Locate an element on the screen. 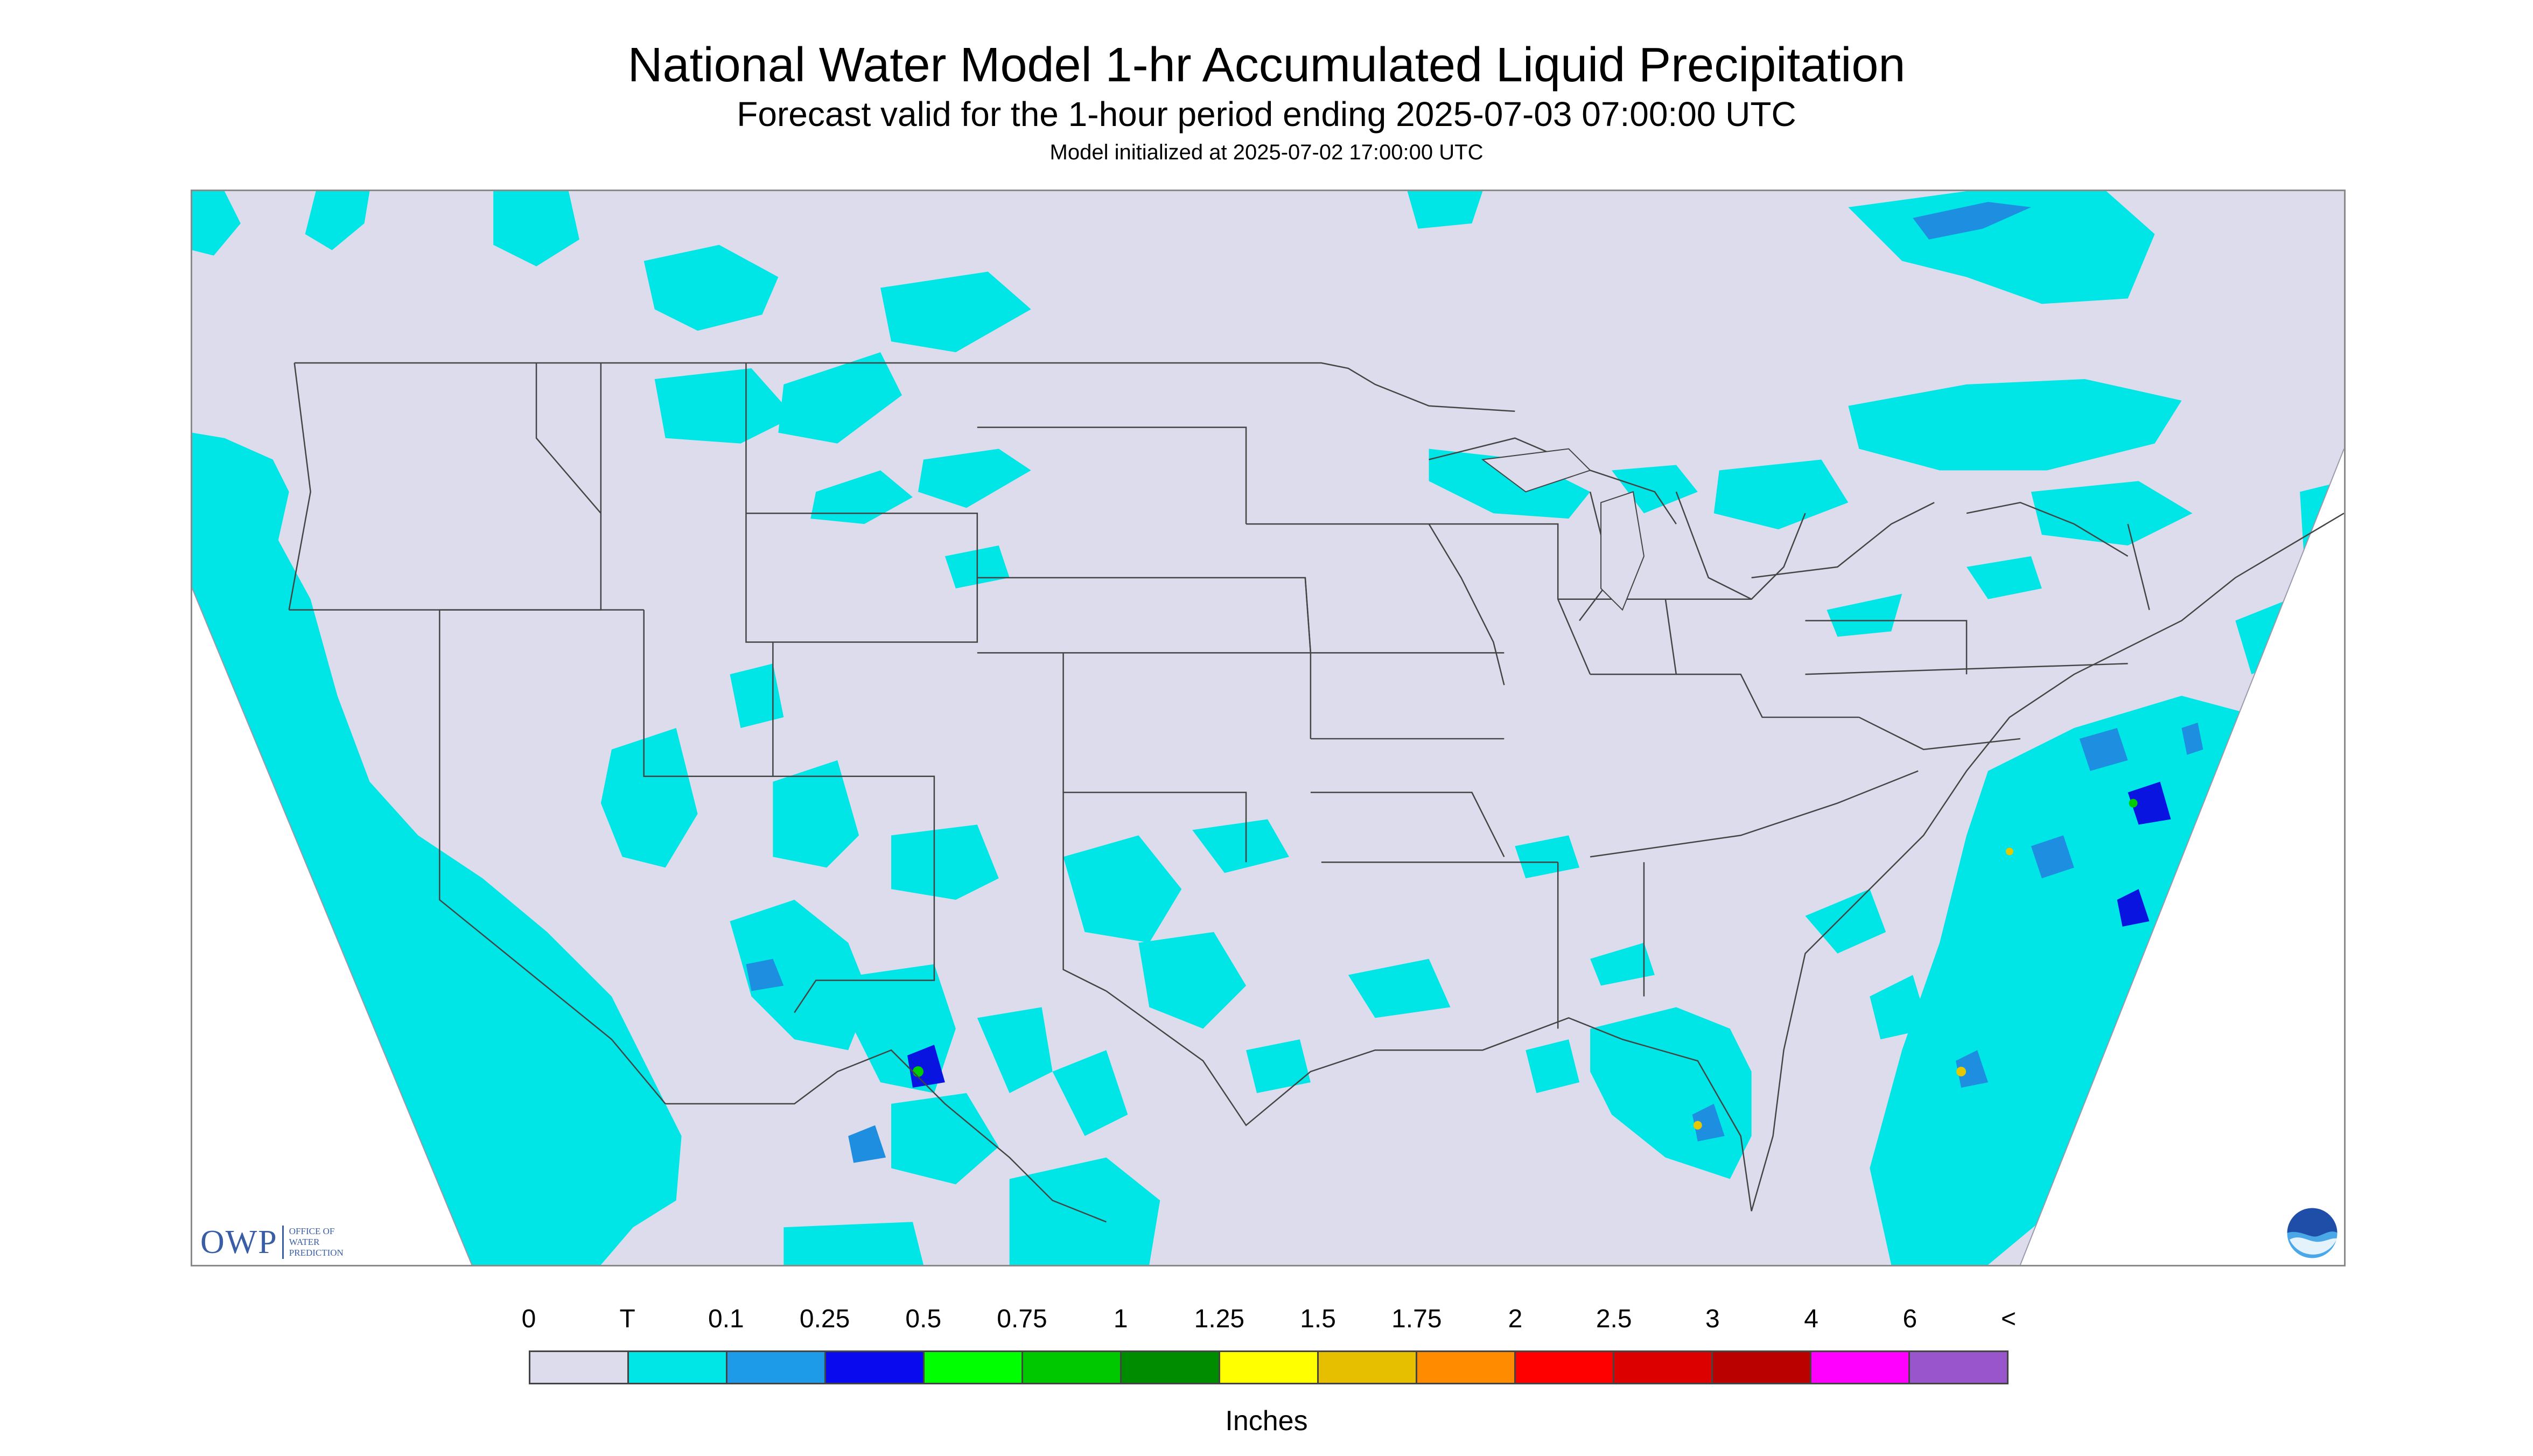 This screenshot has width=2533, height=1456. legend-label: 2.5 is located at coordinates (1614, 1319).